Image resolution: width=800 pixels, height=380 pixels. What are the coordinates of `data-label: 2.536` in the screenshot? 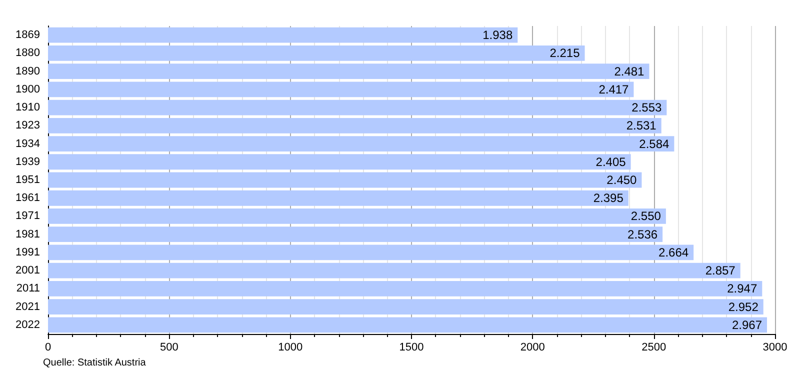 It's located at (643, 234).